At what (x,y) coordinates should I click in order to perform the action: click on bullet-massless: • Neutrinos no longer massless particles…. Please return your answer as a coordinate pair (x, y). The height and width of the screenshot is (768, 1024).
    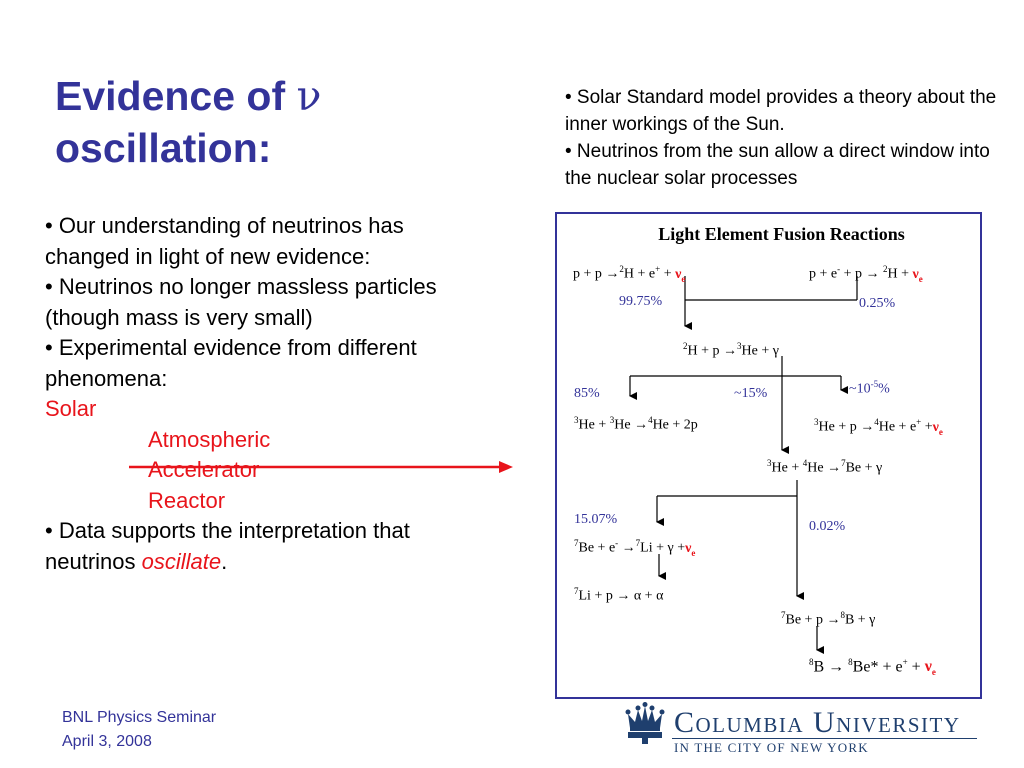
    Looking at the image, I should click on (241, 302).